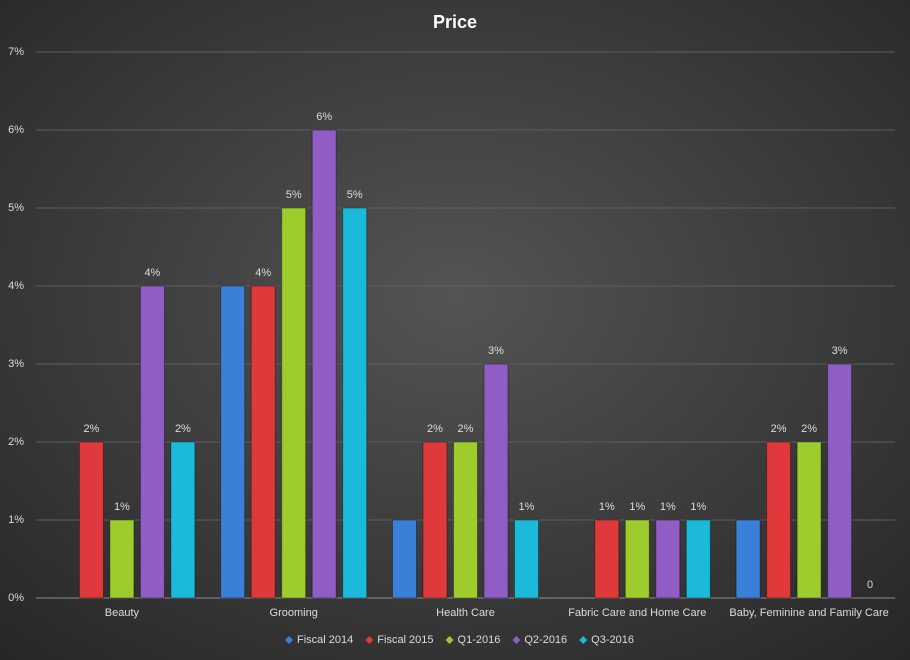 This screenshot has width=910, height=660. Describe the element at coordinates (122, 613) in the screenshot. I see `x-tick-label: Beauty` at that location.